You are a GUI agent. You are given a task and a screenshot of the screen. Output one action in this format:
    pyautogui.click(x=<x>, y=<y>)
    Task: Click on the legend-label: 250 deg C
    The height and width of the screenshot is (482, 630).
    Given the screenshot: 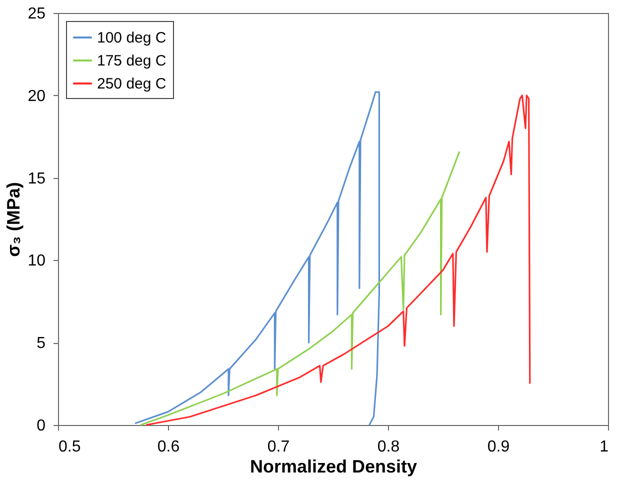 What is the action you would take?
    pyautogui.click(x=131, y=84)
    